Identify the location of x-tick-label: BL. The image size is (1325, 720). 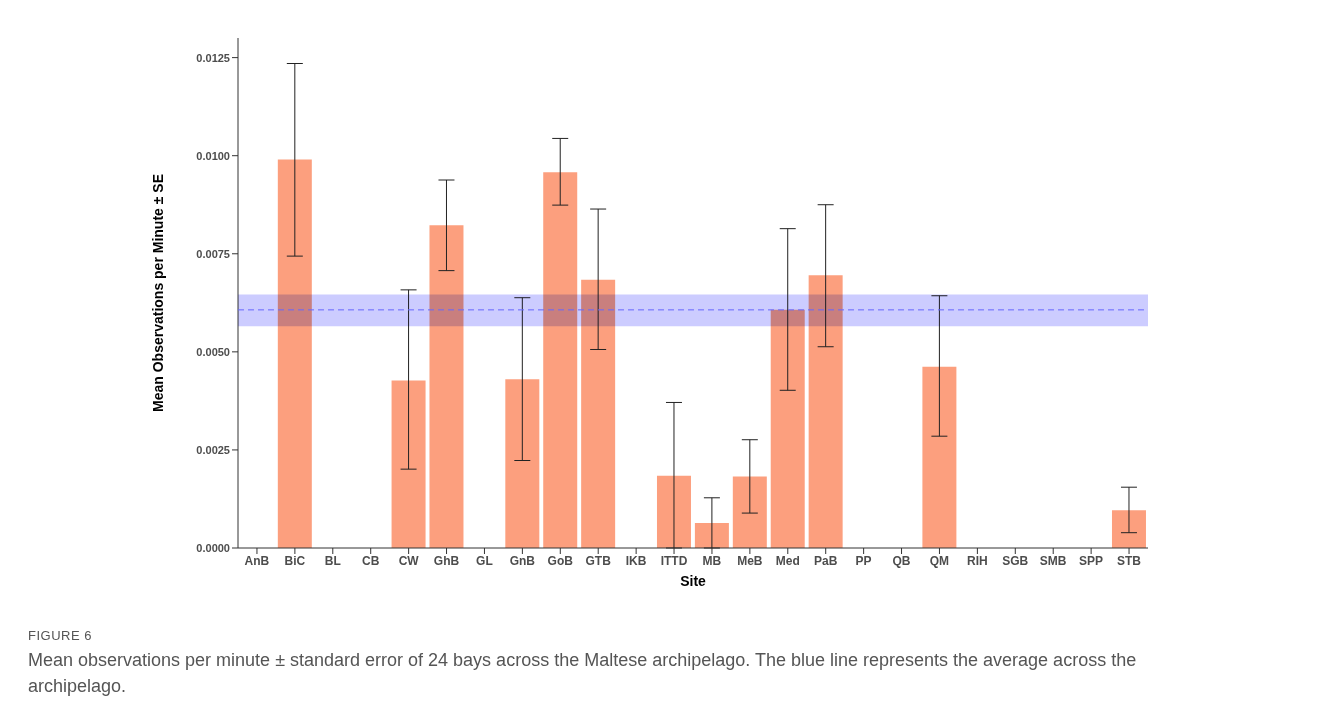
(332, 560).